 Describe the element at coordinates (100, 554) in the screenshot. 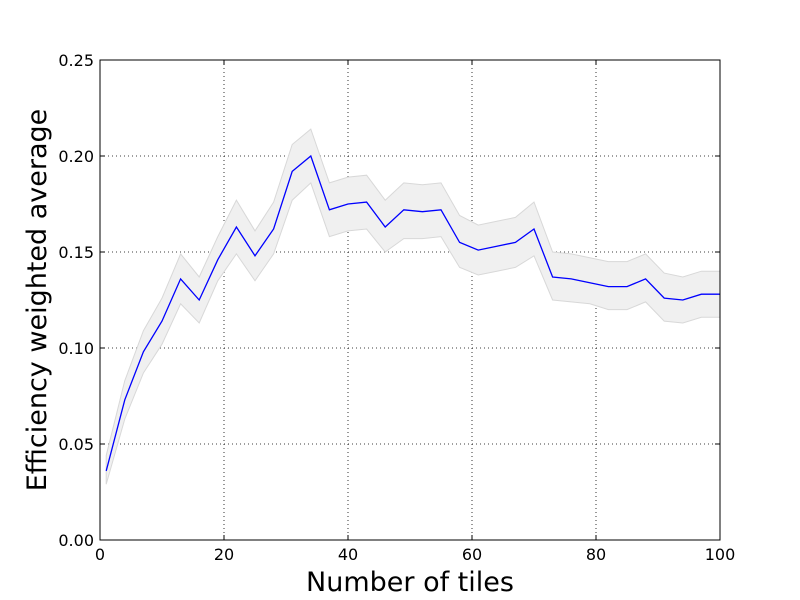

I see `x-tick-label: 0` at that location.